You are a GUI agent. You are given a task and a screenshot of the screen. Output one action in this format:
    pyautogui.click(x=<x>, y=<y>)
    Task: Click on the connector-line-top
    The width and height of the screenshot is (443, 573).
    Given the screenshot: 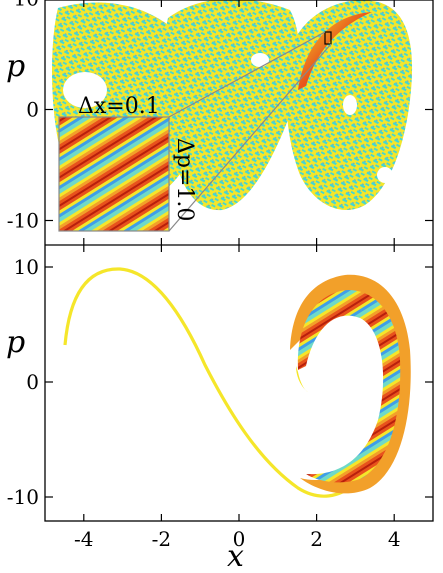 What is the action you would take?
    pyautogui.click(x=247, y=74)
    